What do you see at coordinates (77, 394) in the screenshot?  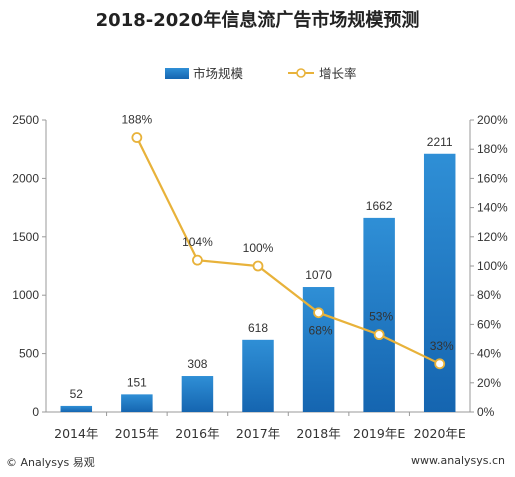 I see `bar-value-label: 52` at bounding box center [77, 394].